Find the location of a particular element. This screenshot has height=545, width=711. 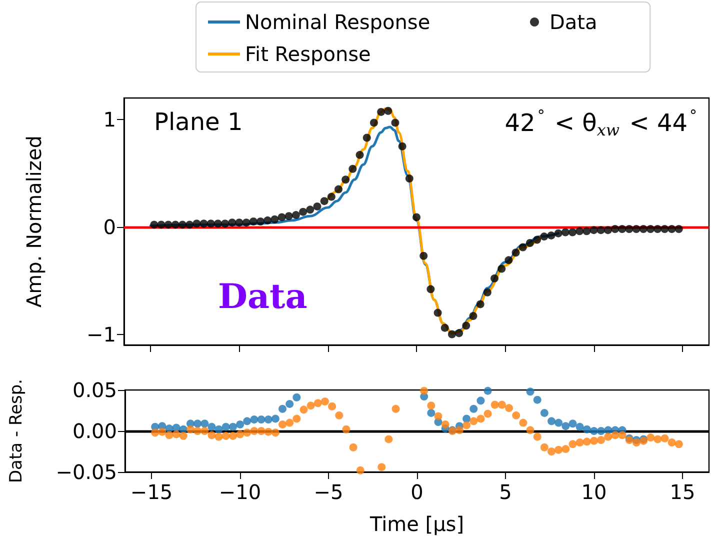

y-tick-label: −1 is located at coordinates (101, 334).